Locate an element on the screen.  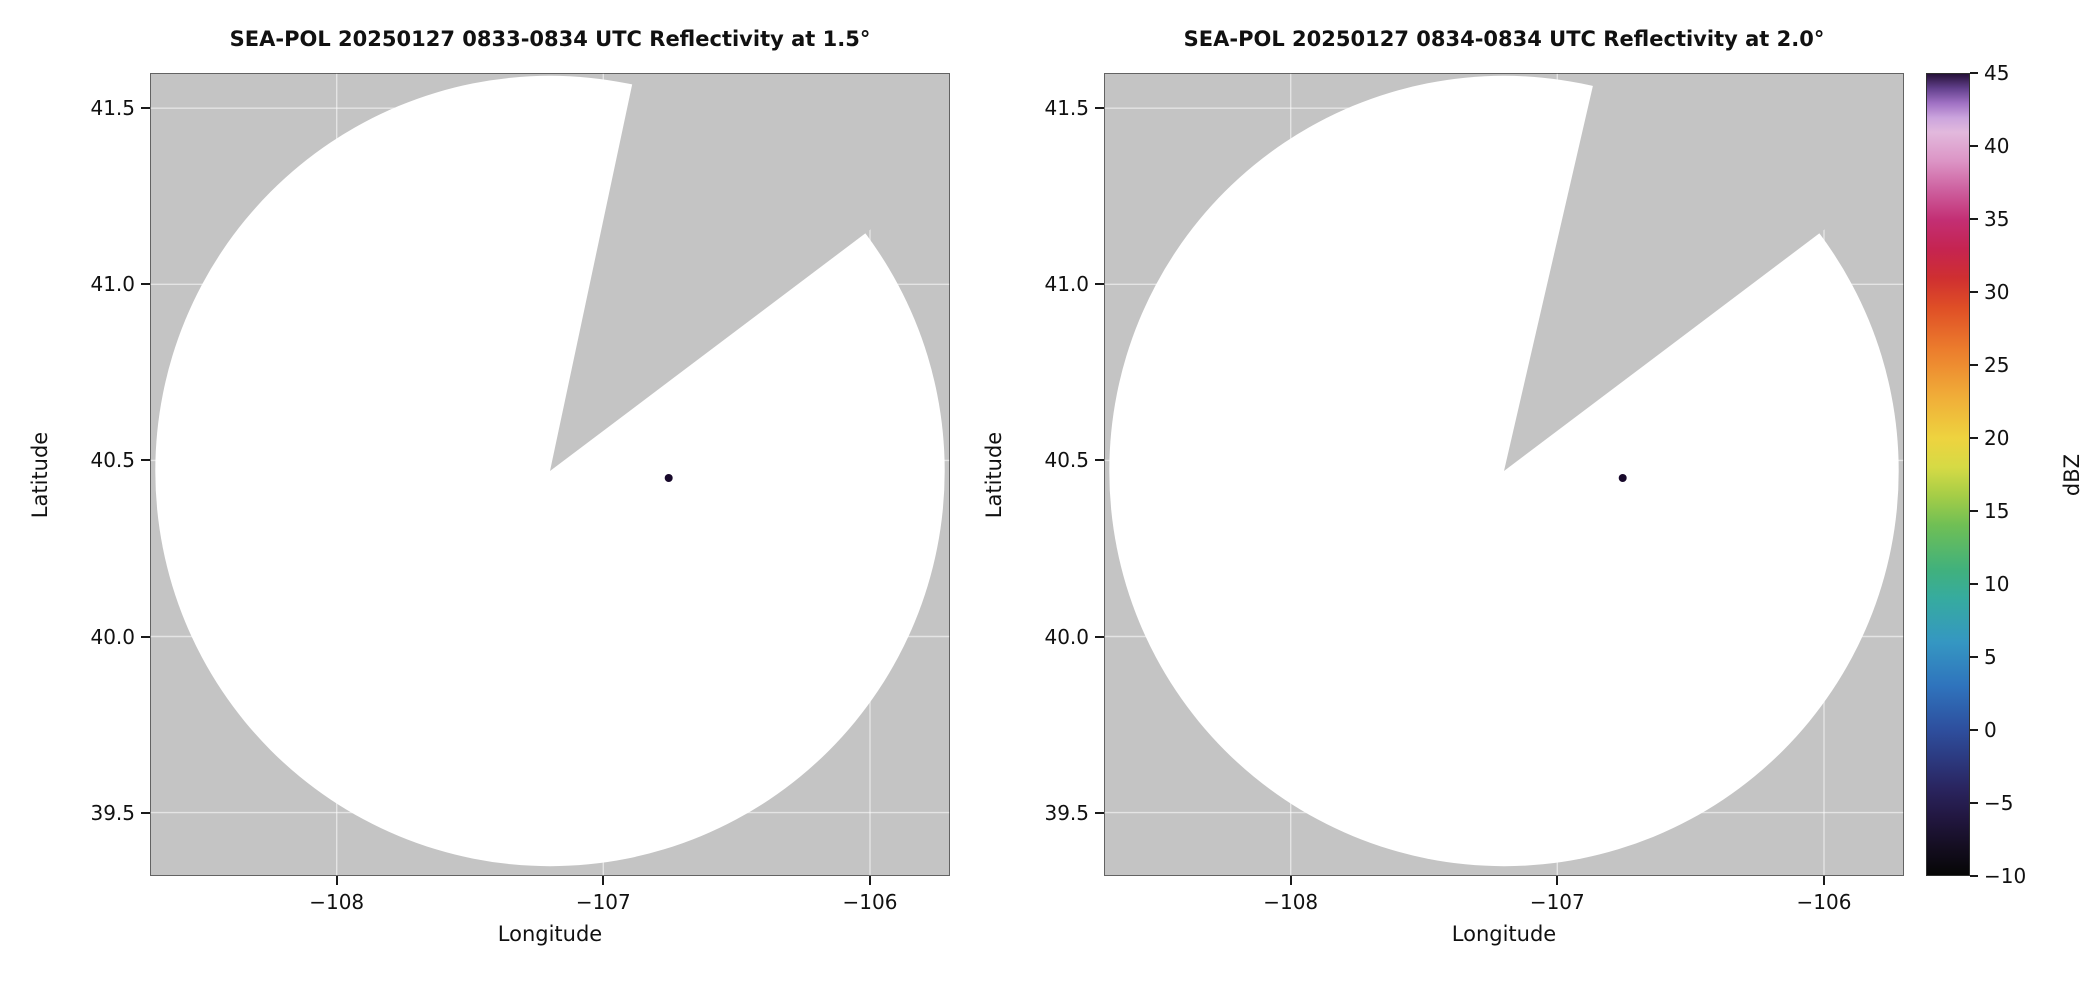
colorbar-tick-label: −5 is located at coordinates (1999, 802).